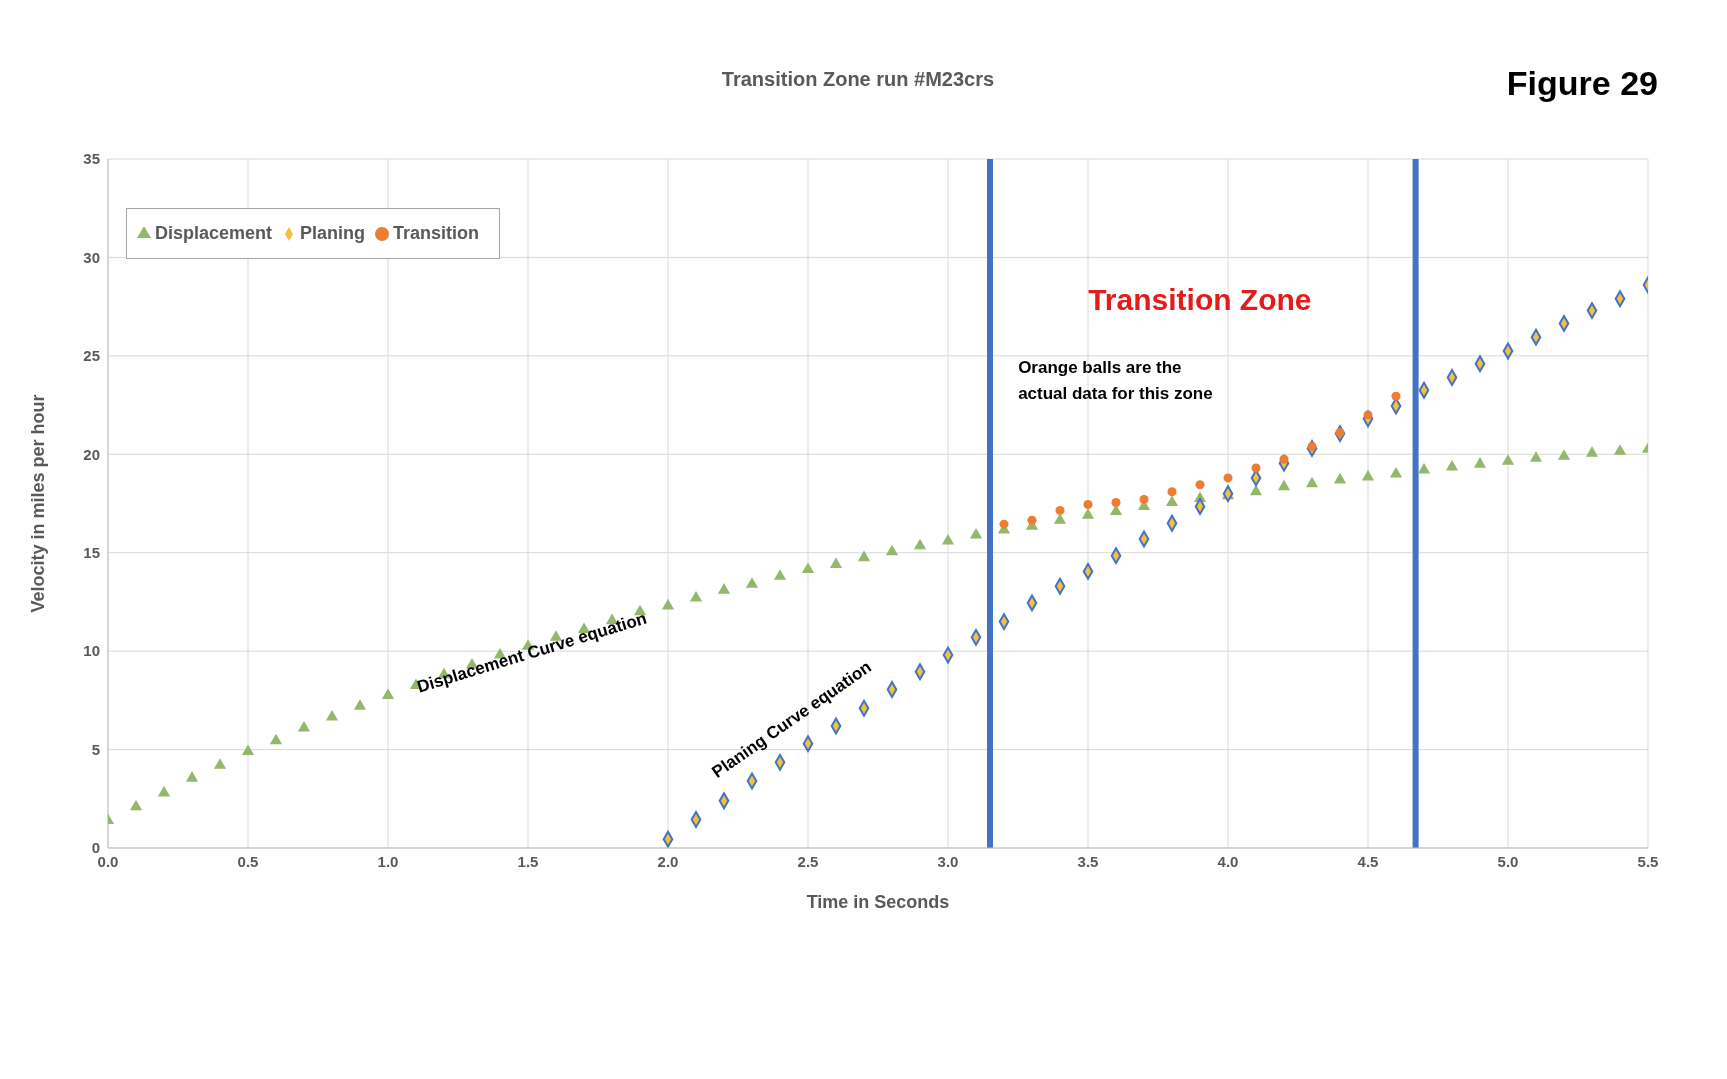  Describe the element at coordinates (1368, 861) in the screenshot. I see `x-tick-label: 4.5` at that location.